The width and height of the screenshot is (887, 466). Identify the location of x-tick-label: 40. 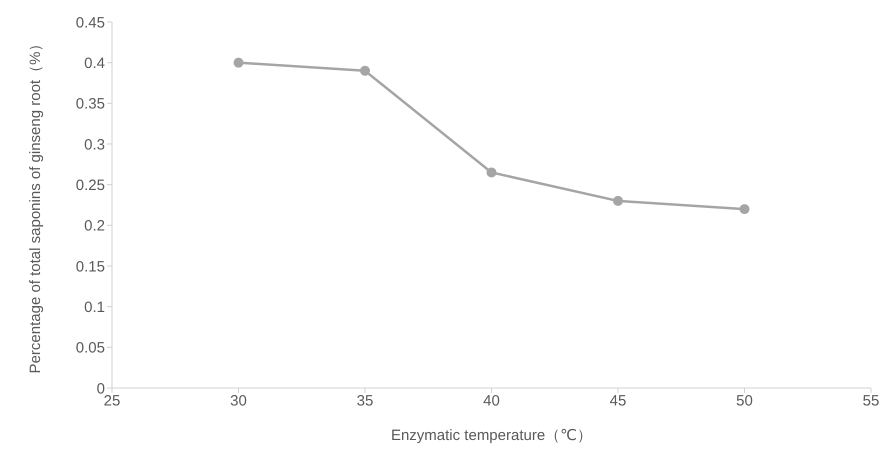
(491, 401).